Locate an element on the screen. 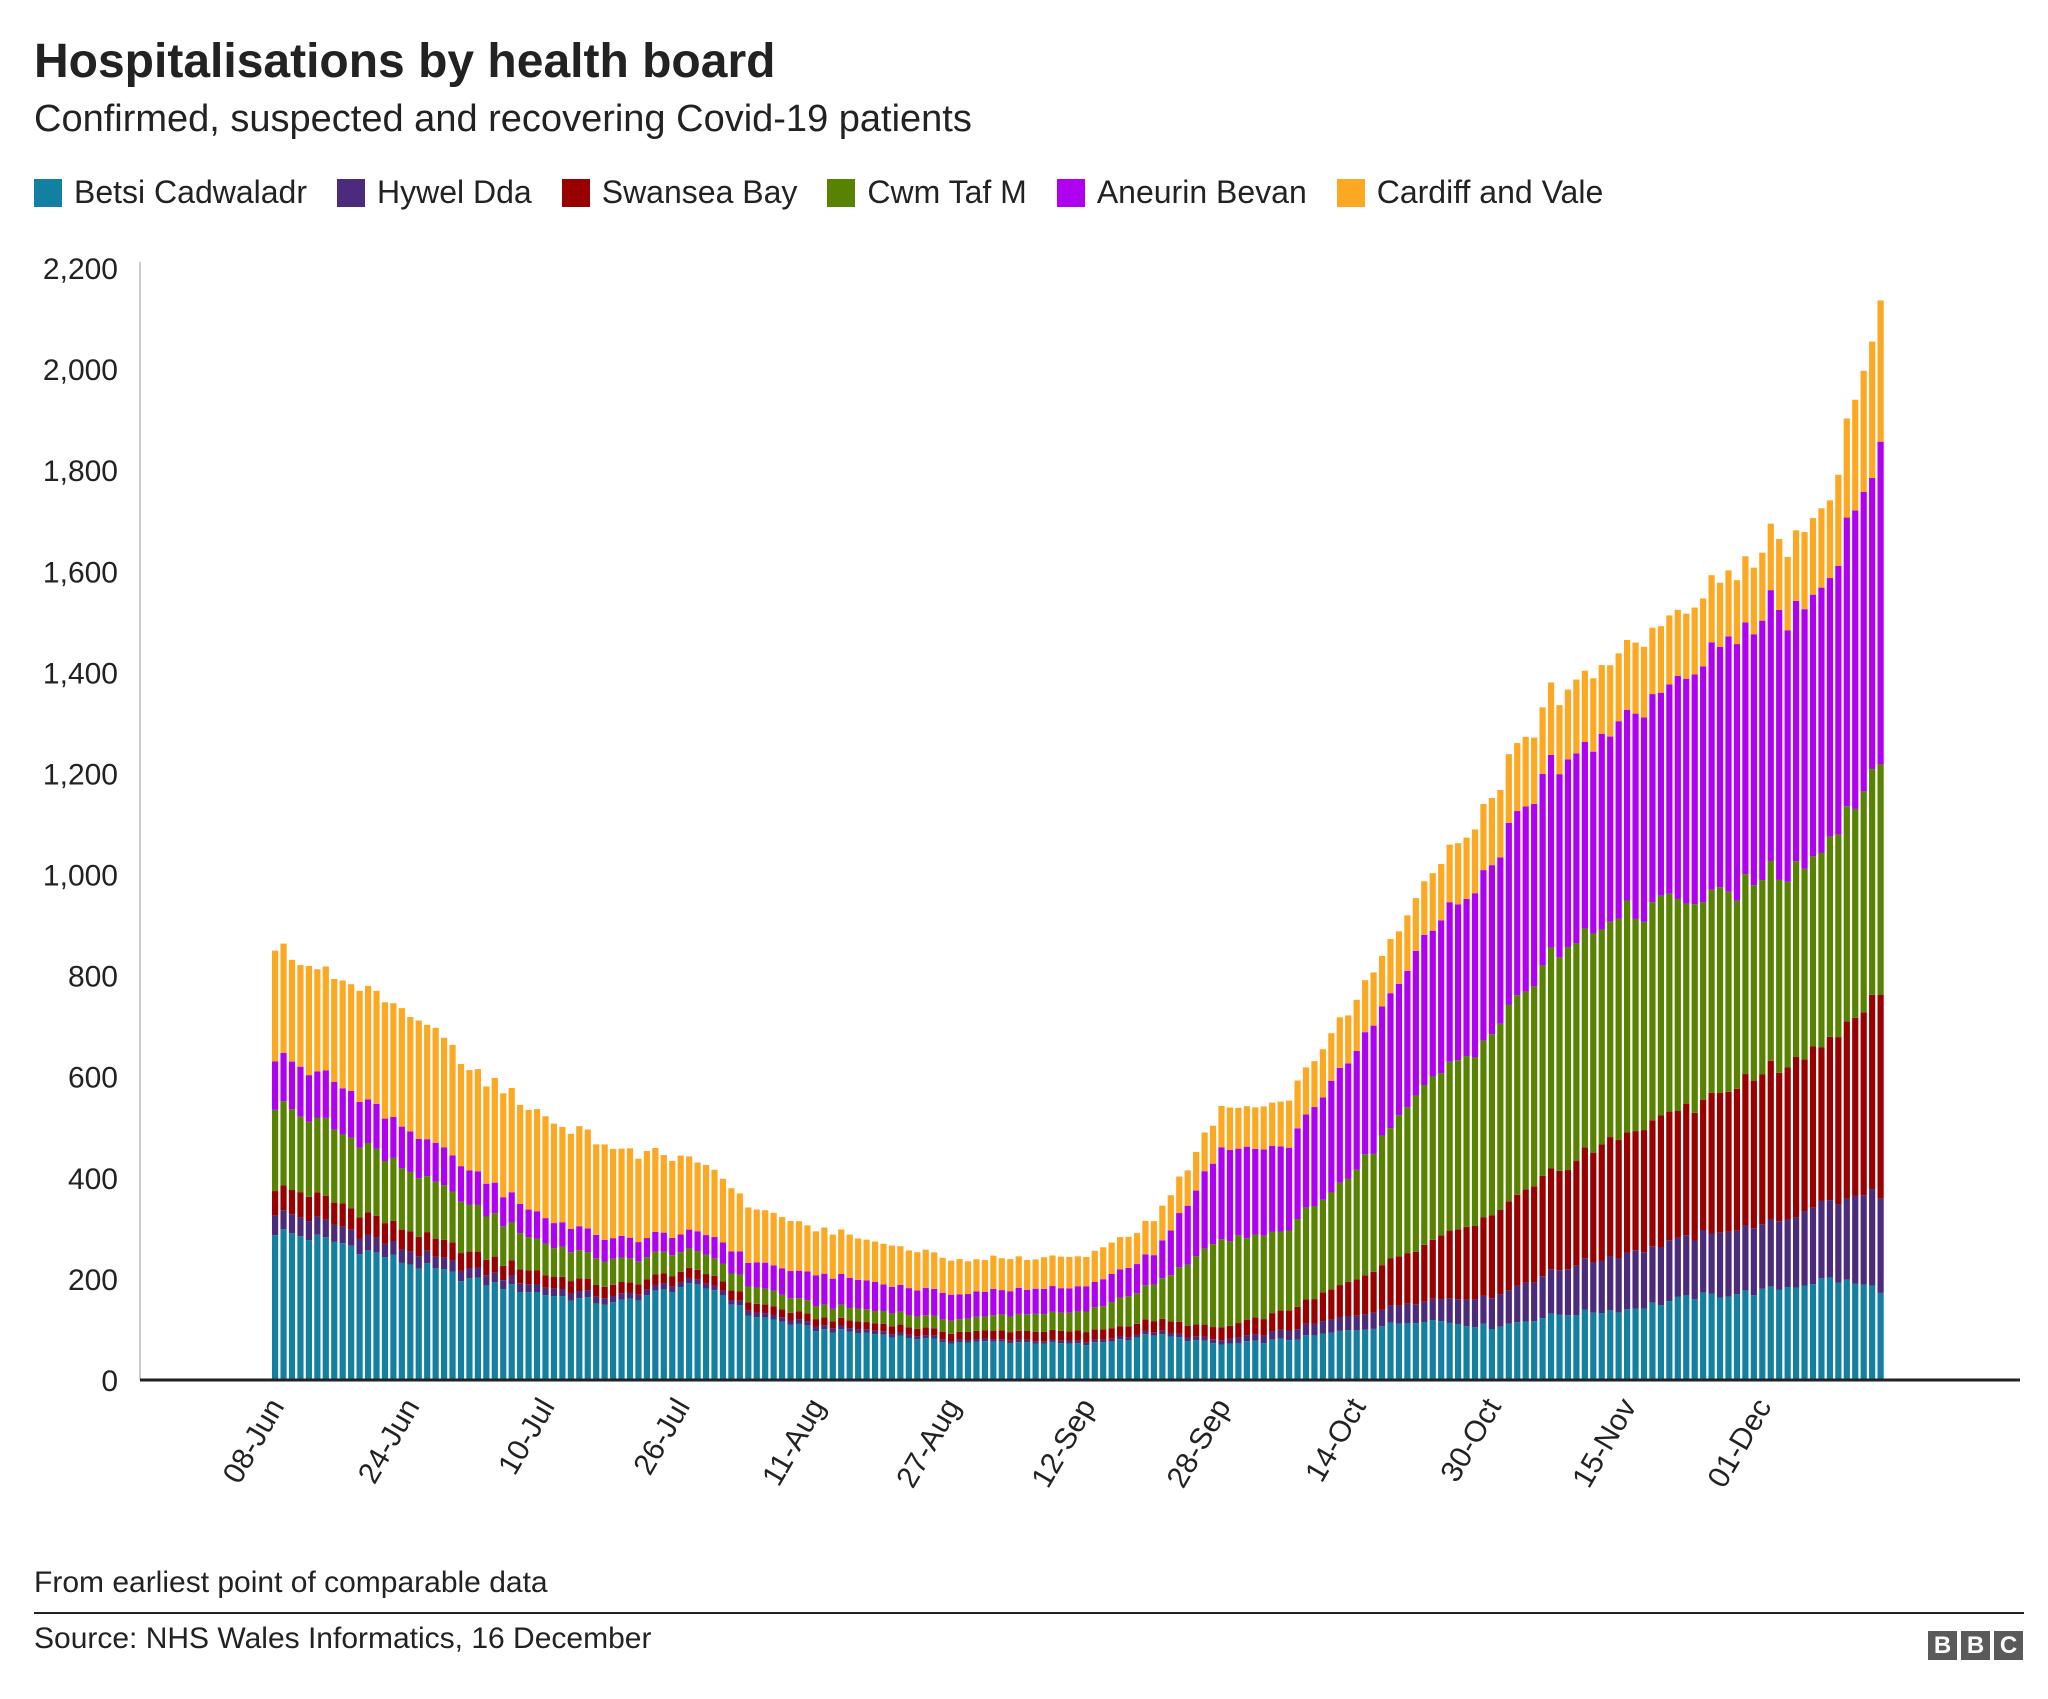  legend-swatch is located at coordinates (351, 192).